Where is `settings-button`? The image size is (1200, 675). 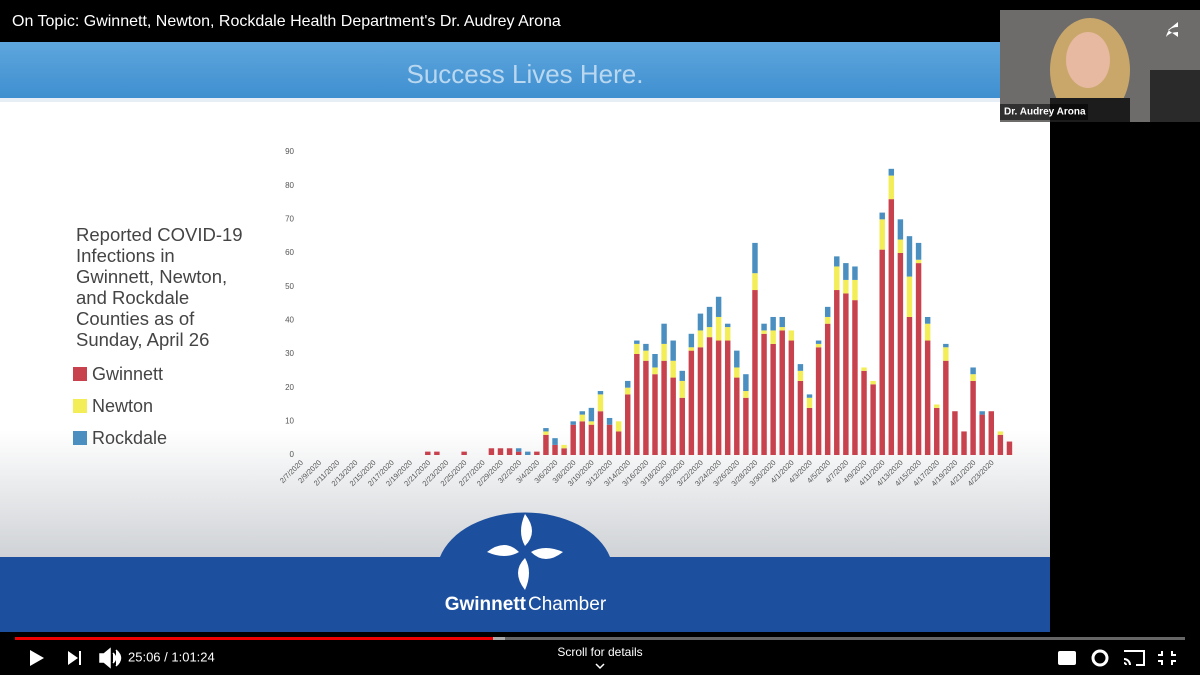 settings-button is located at coordinates (1100, 658).